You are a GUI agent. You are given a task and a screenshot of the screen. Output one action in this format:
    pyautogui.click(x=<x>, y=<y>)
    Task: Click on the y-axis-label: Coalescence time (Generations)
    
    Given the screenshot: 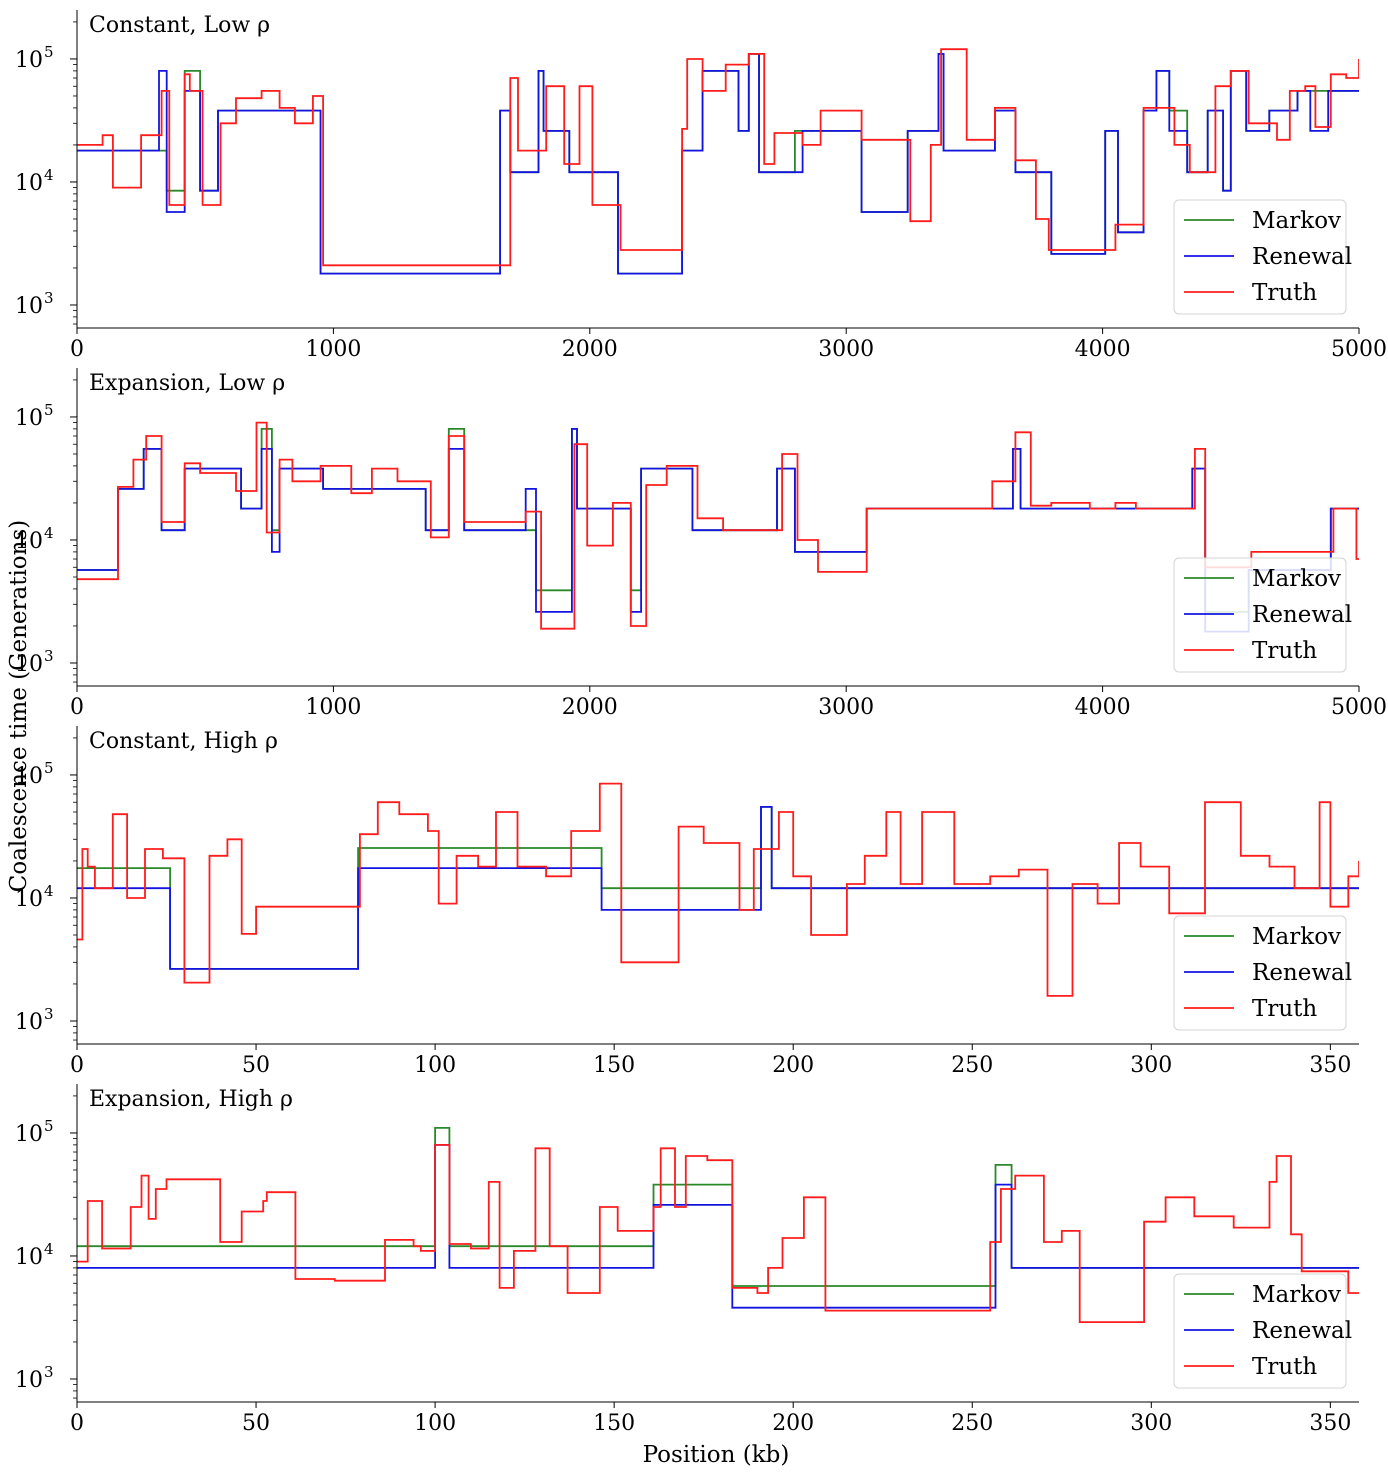 What is the action you would take?
    pyautogui.click(x=19, y=706)
    